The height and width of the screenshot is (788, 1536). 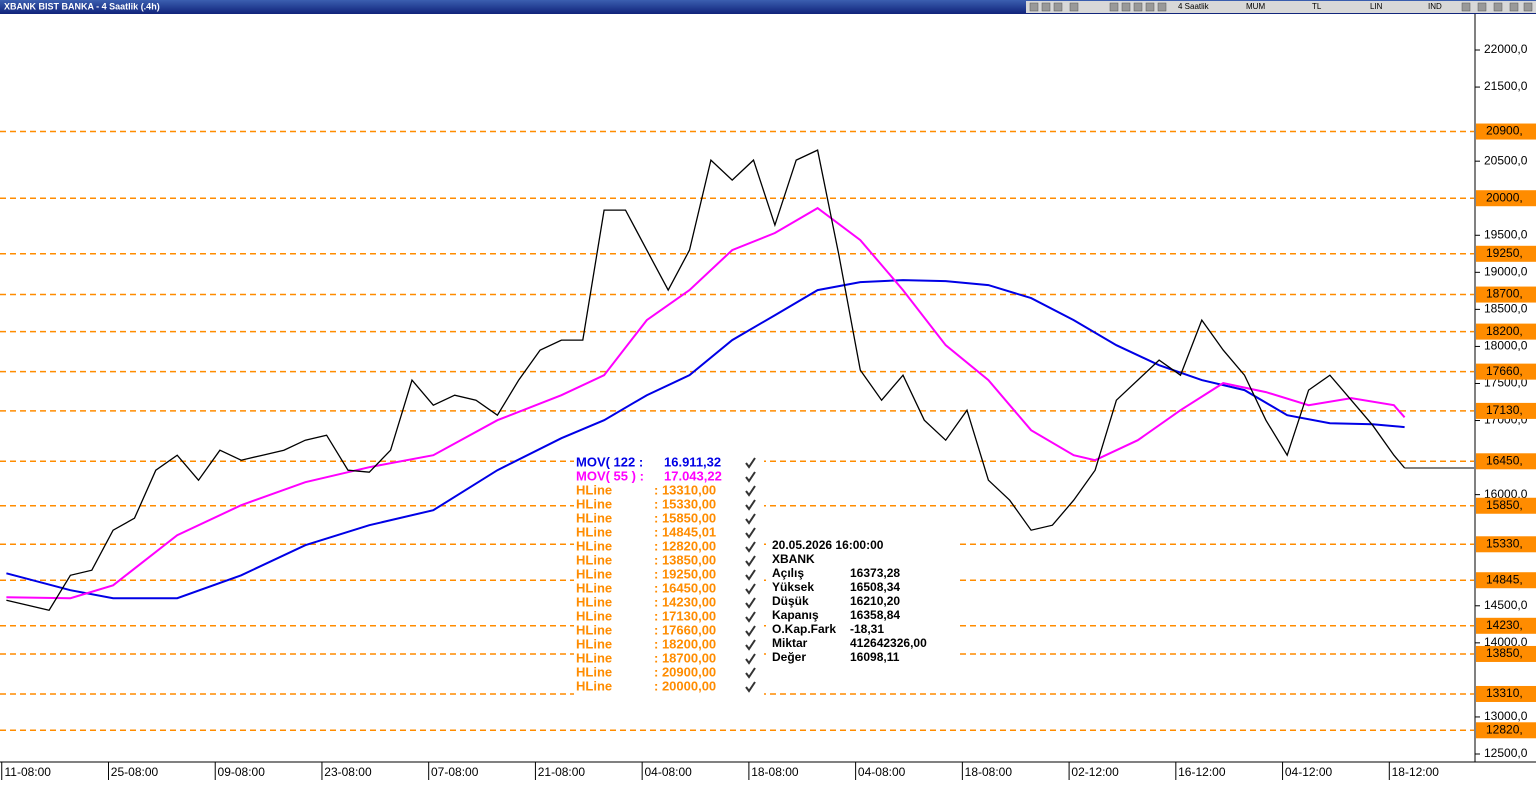 I want to click on legend-value: : 15330,00, so click(x=685, y=503).